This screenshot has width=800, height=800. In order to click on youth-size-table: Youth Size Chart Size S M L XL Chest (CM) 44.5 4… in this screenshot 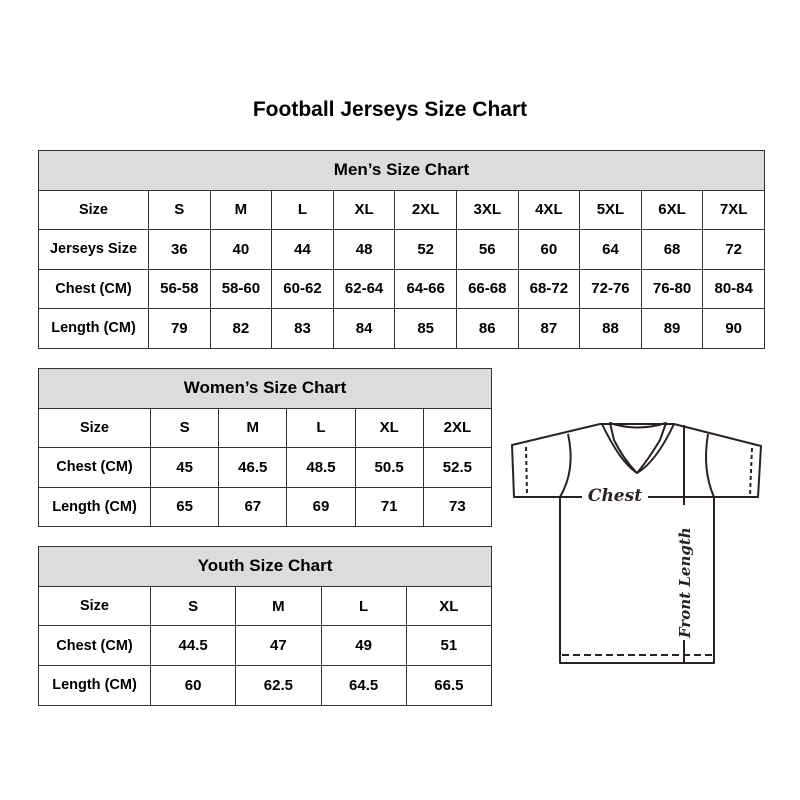, I will do `click(265, 626)`.